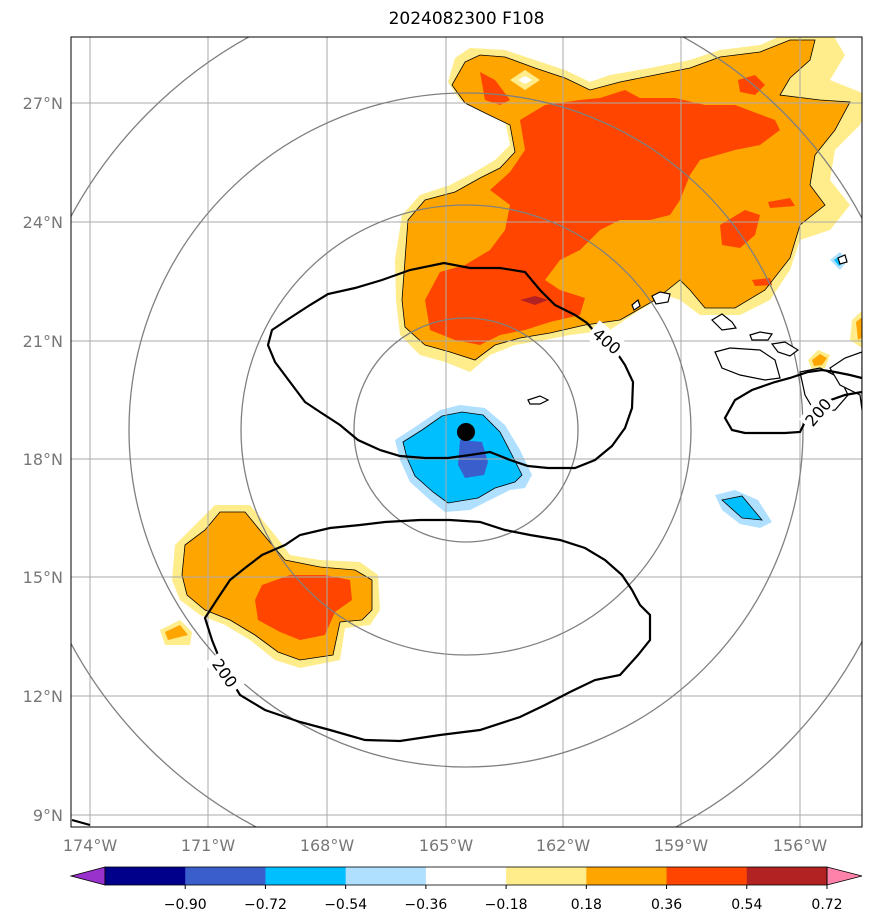  I want to click on lat-label: 12°N, so click(43, 696).